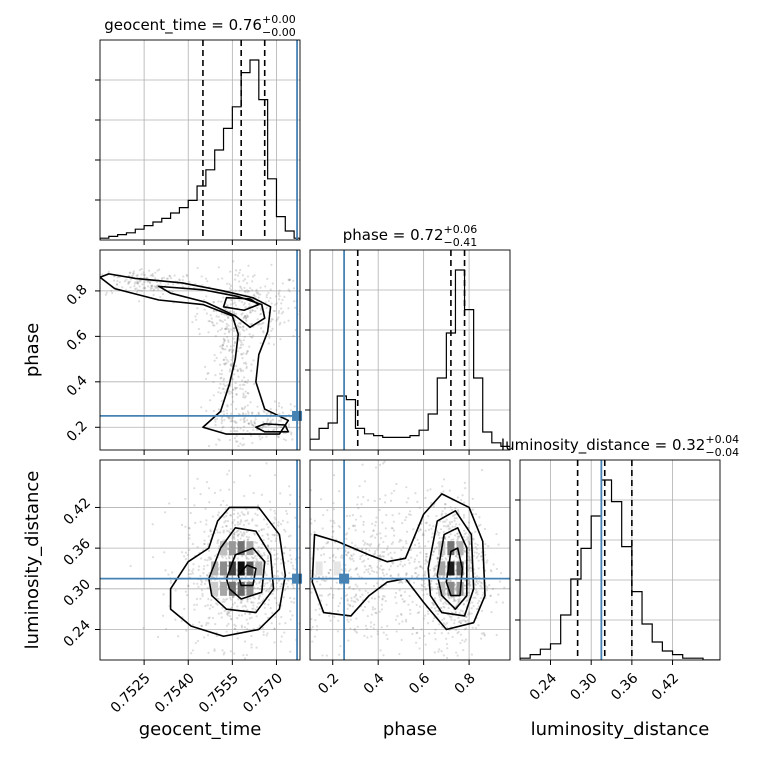  Describe the element at coordinates (620, 446) in the screenshot. I see `title-luminosity-distance: luminosity_distance = 0.32+0.04 −0.04` at that location.